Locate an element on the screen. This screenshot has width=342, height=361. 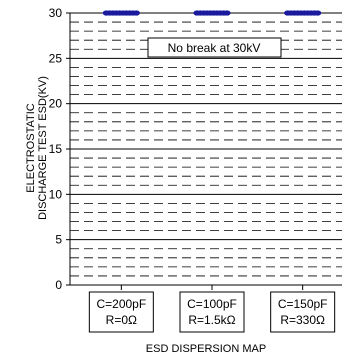
category-label-line1: C=150pF is located at coordinates (303, 304).